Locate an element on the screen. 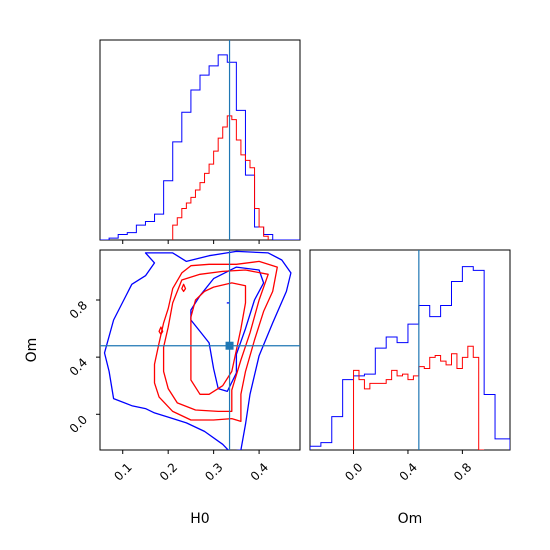 This screenshot has height=550, width=550. x-tick-label-H0: 0.3 is located at coordinates (213, 471).